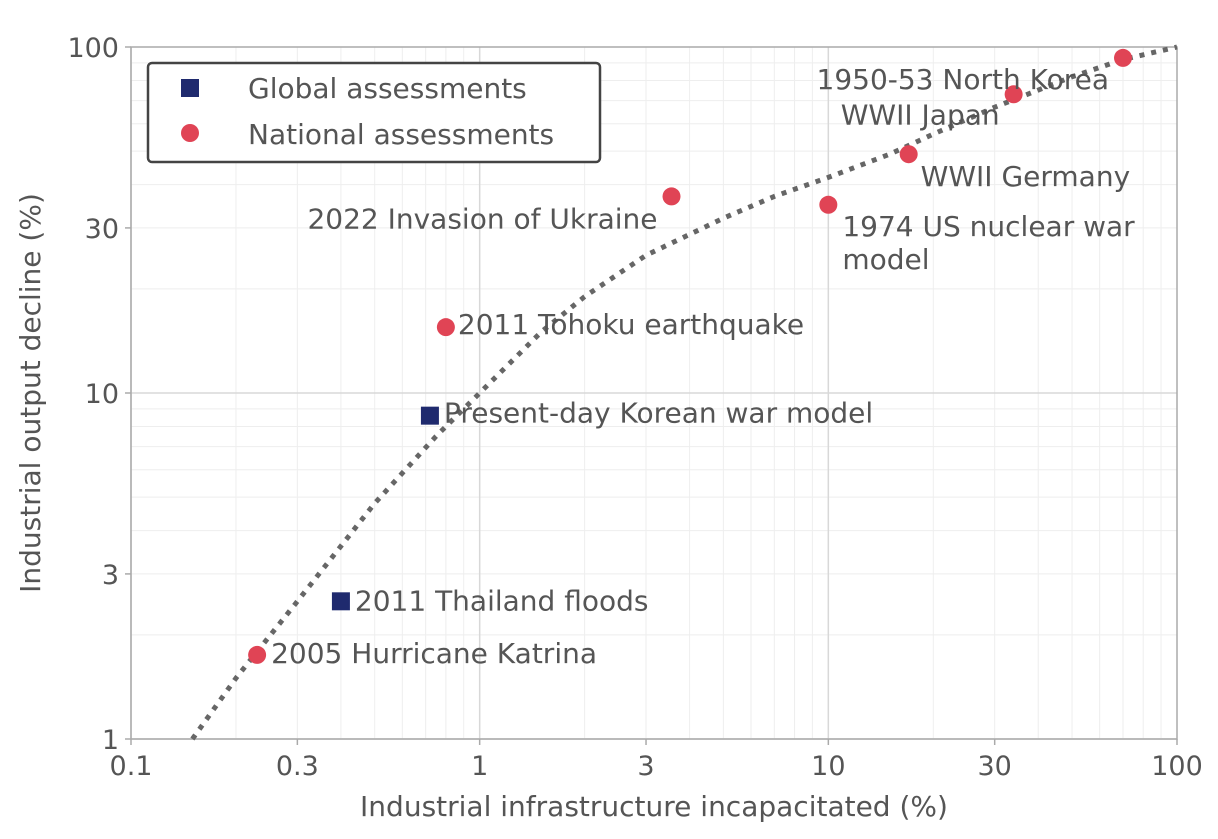  What do you see at coordinates (401, 134) in the screenshot?
I see `legend-label-national: National assessments` at bounding box center [401, 134].